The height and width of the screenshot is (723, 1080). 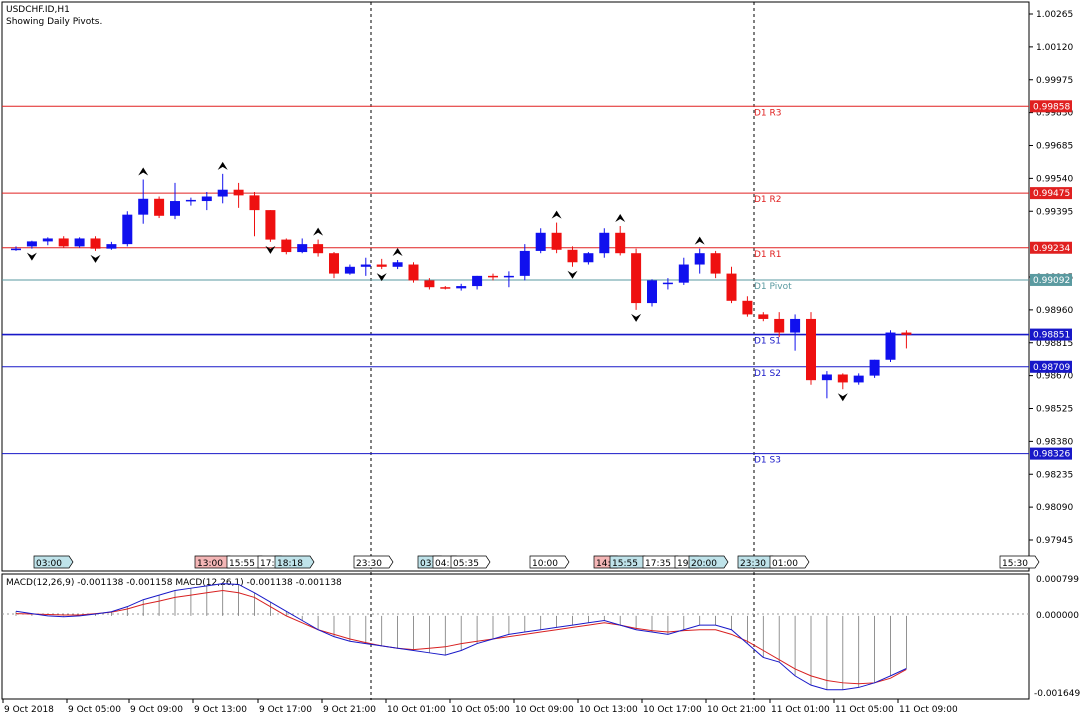 I want to click on time-axis-label: 9 Oct 09:00, so click(x=156, y=710).